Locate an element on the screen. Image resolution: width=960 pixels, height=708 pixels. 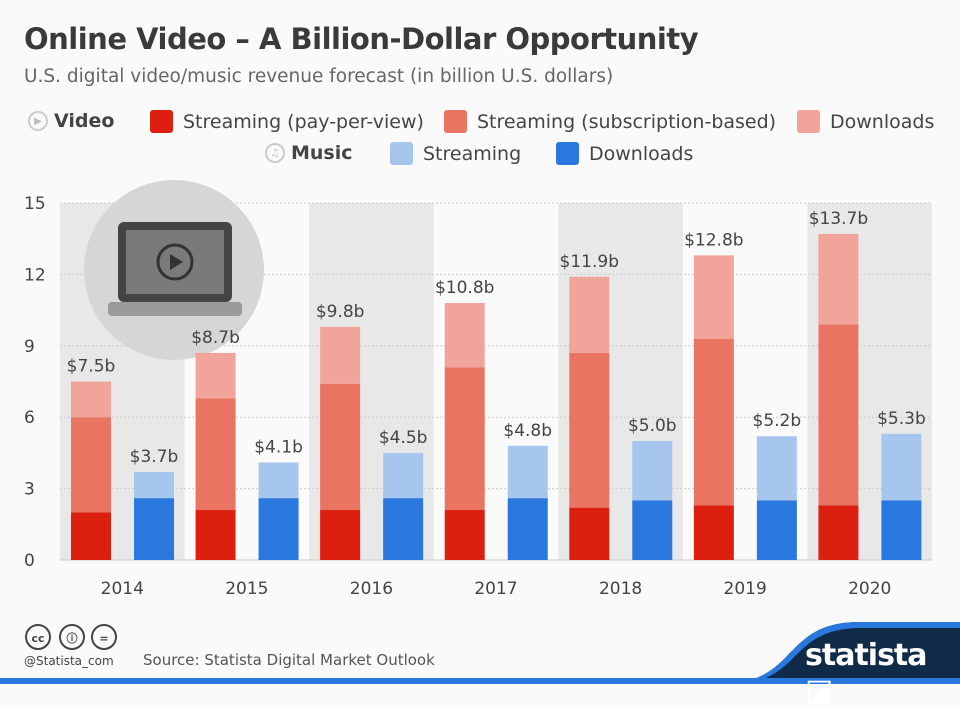
attribution-icon: ⓘ is located at coordinates (72, 638).